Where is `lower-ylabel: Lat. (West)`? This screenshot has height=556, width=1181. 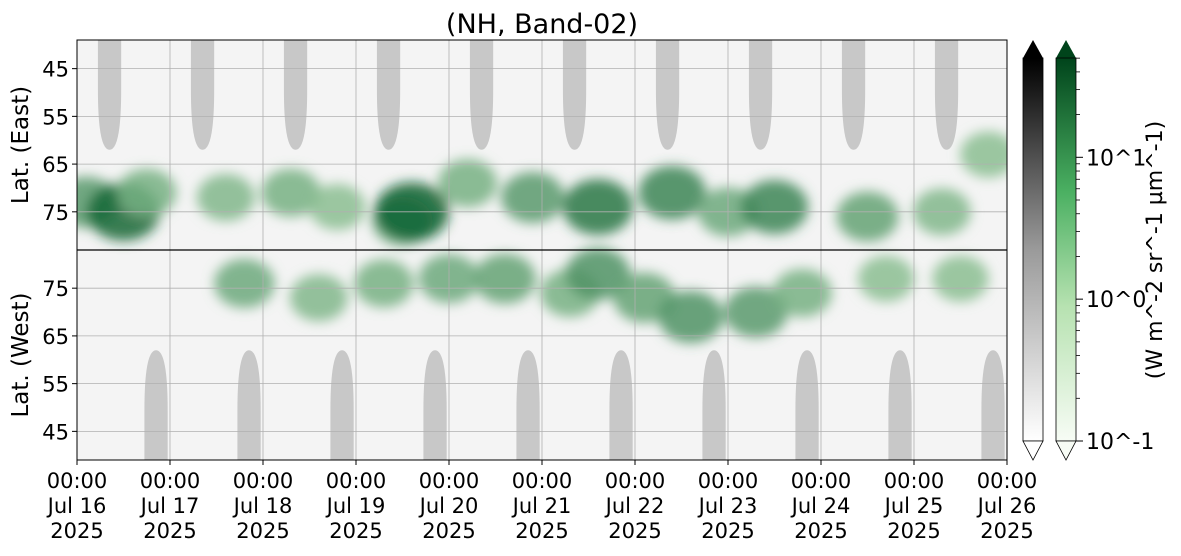 lower-ylabel: Lat. (West) is located at coordinates (21, 354).